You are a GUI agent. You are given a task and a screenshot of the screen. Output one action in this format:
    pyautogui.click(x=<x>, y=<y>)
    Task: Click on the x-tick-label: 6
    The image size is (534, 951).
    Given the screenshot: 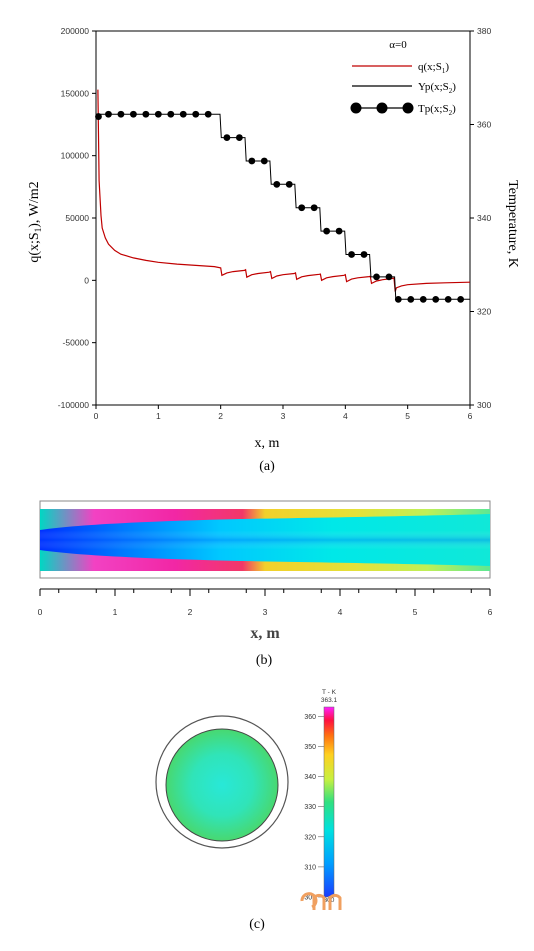 What is the action you would take?
    pyautogui.click(x=470, y=416)
    